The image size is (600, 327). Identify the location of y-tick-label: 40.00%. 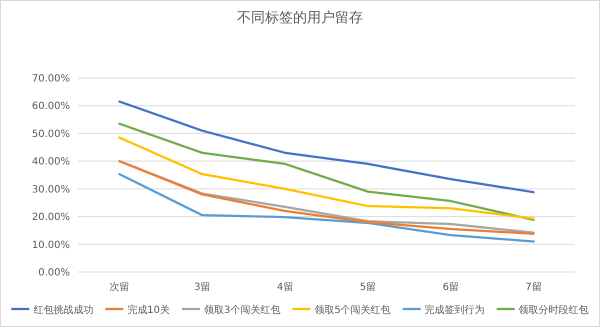
(51, 162).